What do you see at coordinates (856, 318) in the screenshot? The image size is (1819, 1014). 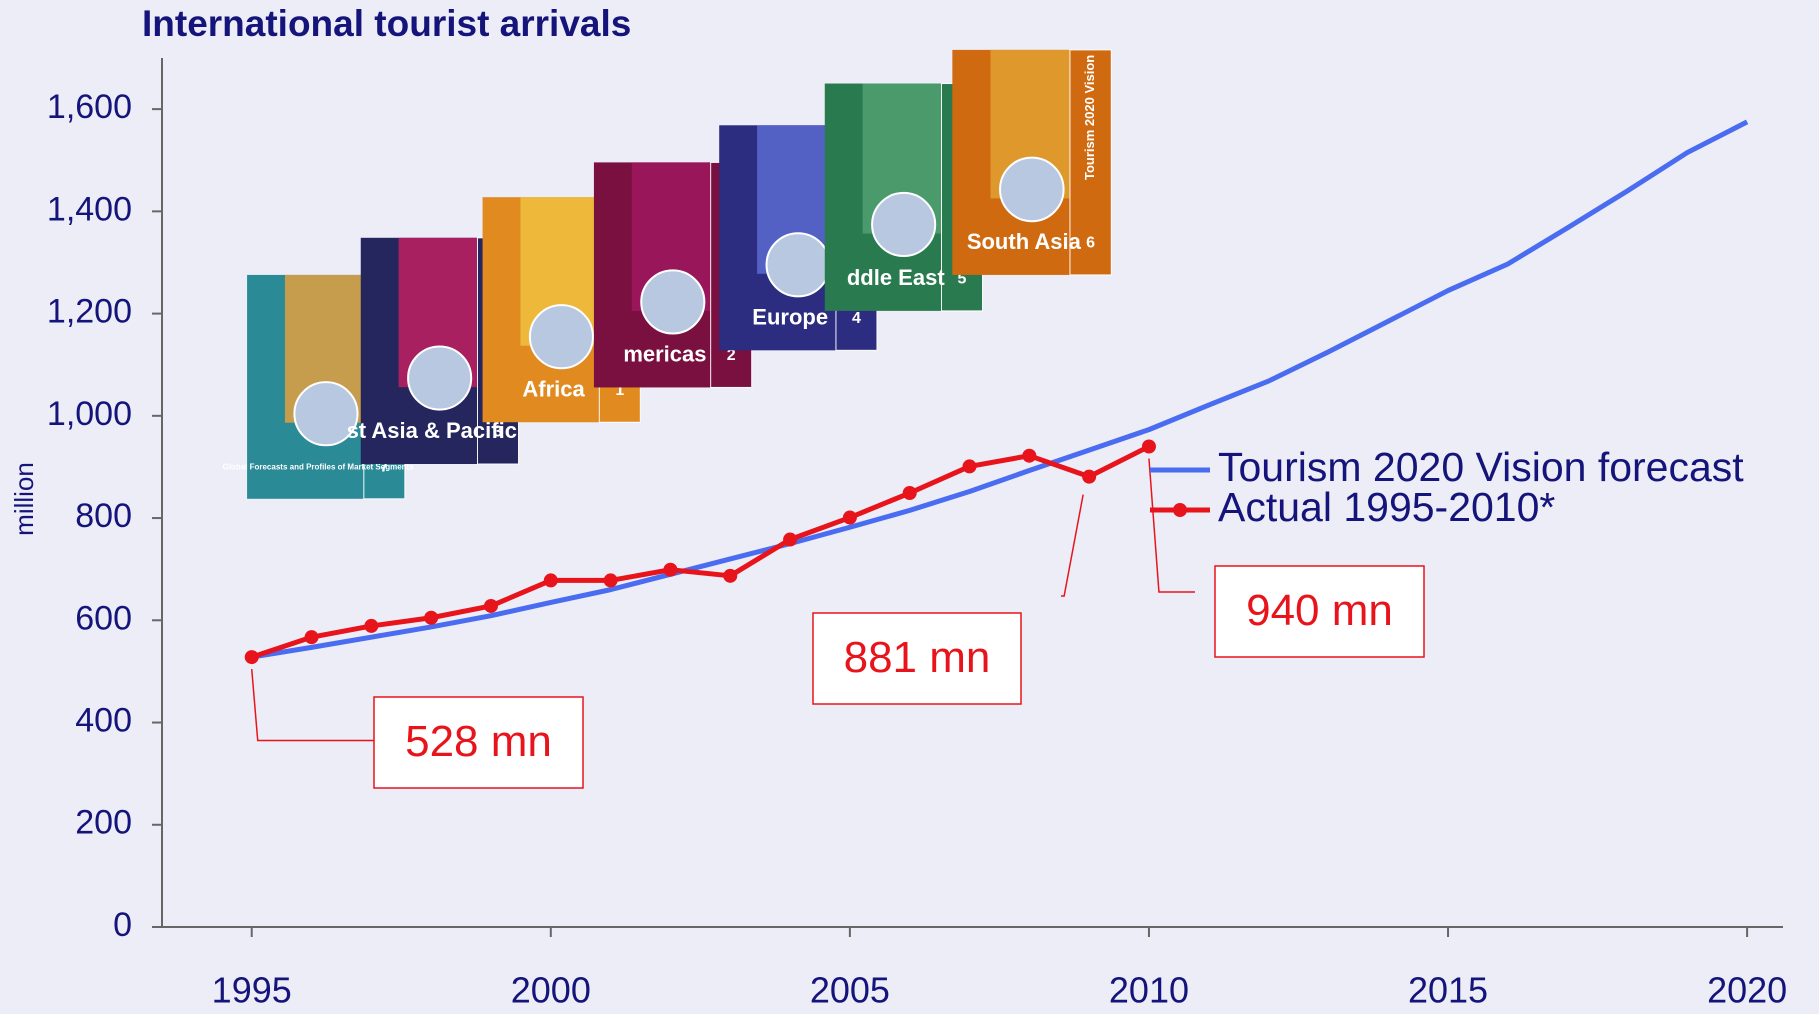 I see `cover-volume: 4` at bounding box center [856, 318].